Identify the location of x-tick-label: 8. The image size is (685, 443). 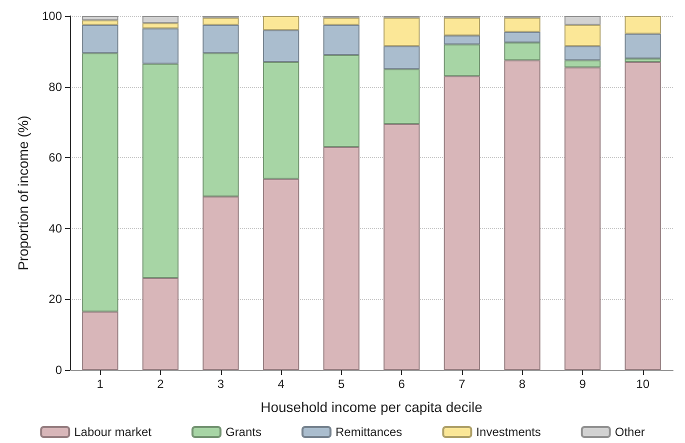
(522, 384).